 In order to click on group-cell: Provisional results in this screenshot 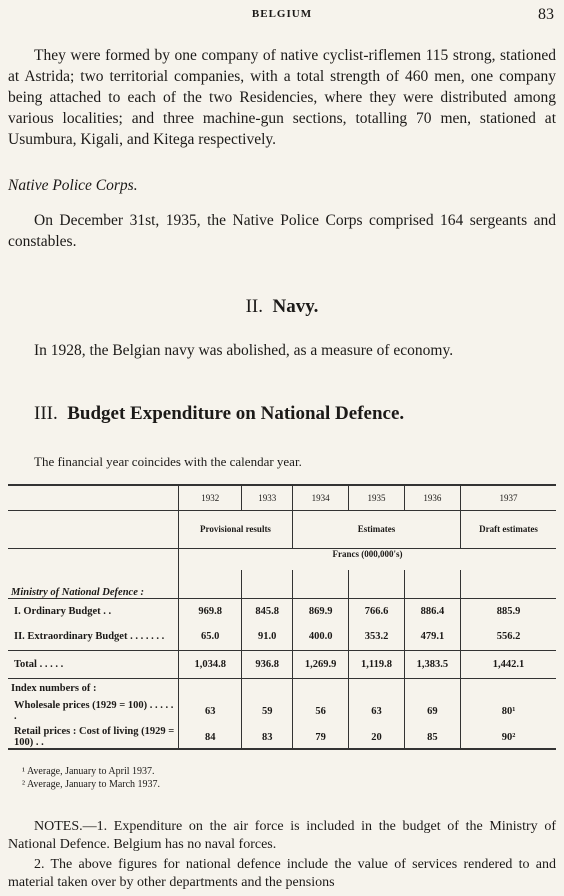, I will do `click(235, 529)`.